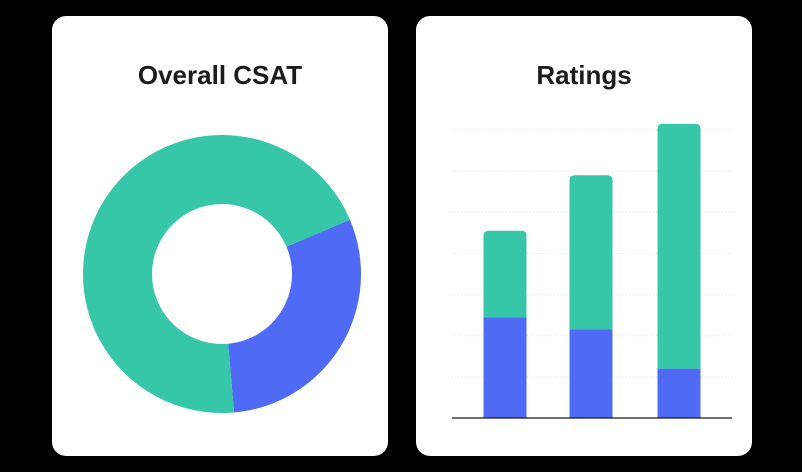 Image resolution: width=802 pixels, height=472 pixels. What do you see at coordinates (584, 75) in the screenshot?
I see `ratings-title: Ratings` at bounding box center [584, 75].